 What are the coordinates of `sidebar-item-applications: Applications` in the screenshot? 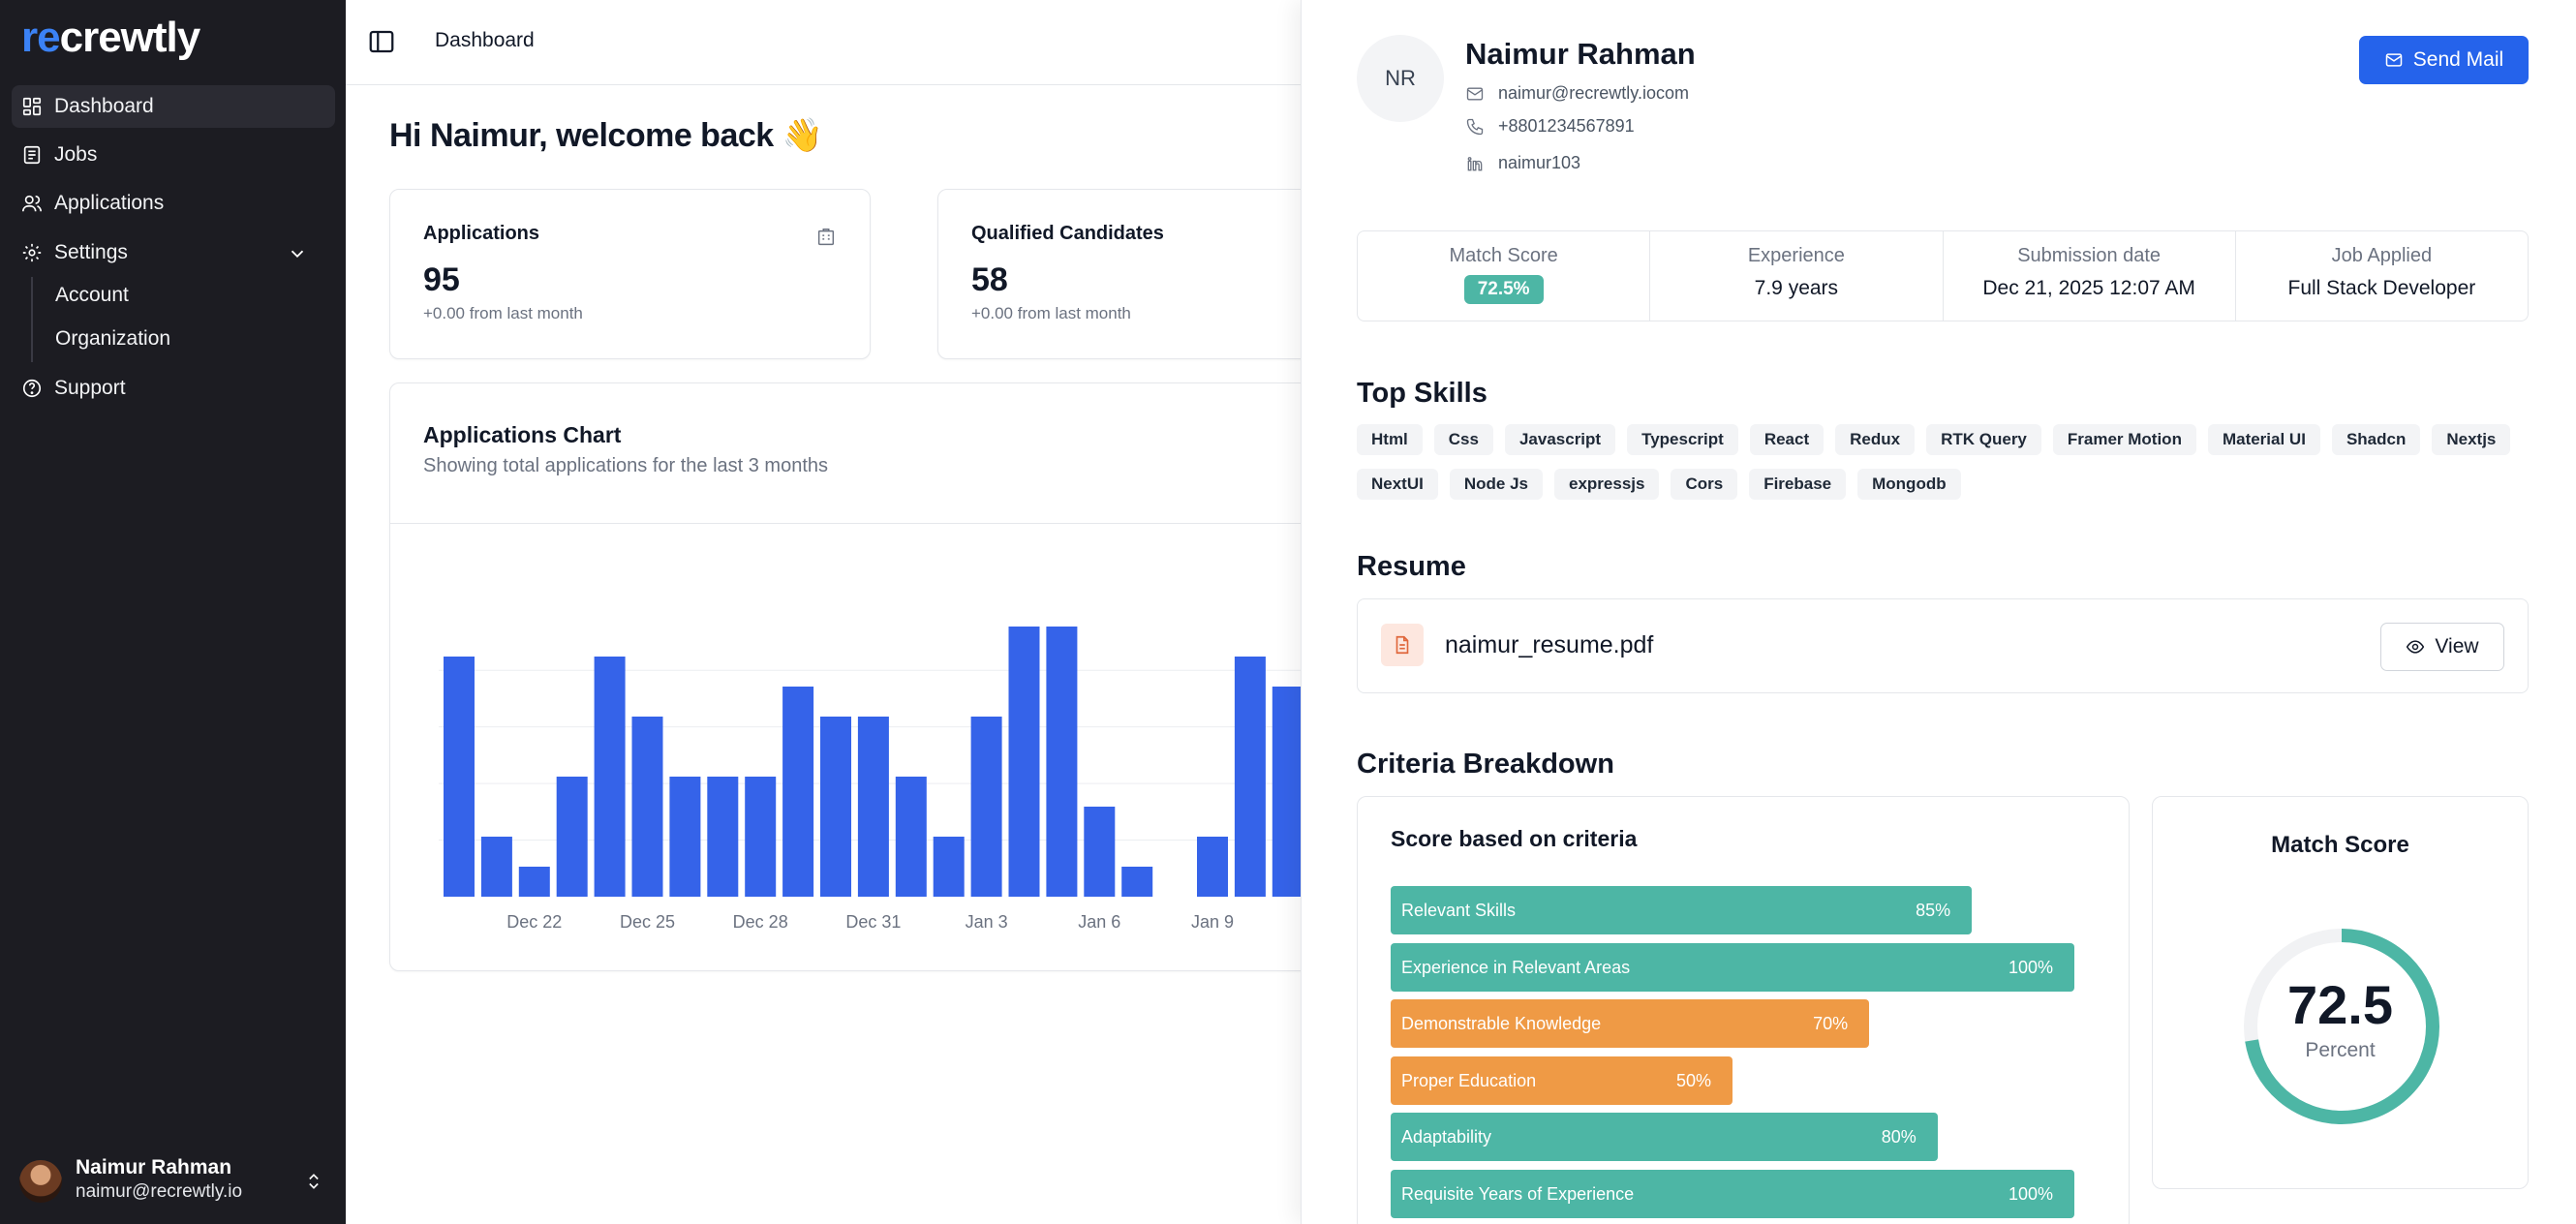 It's located at (173, 204).